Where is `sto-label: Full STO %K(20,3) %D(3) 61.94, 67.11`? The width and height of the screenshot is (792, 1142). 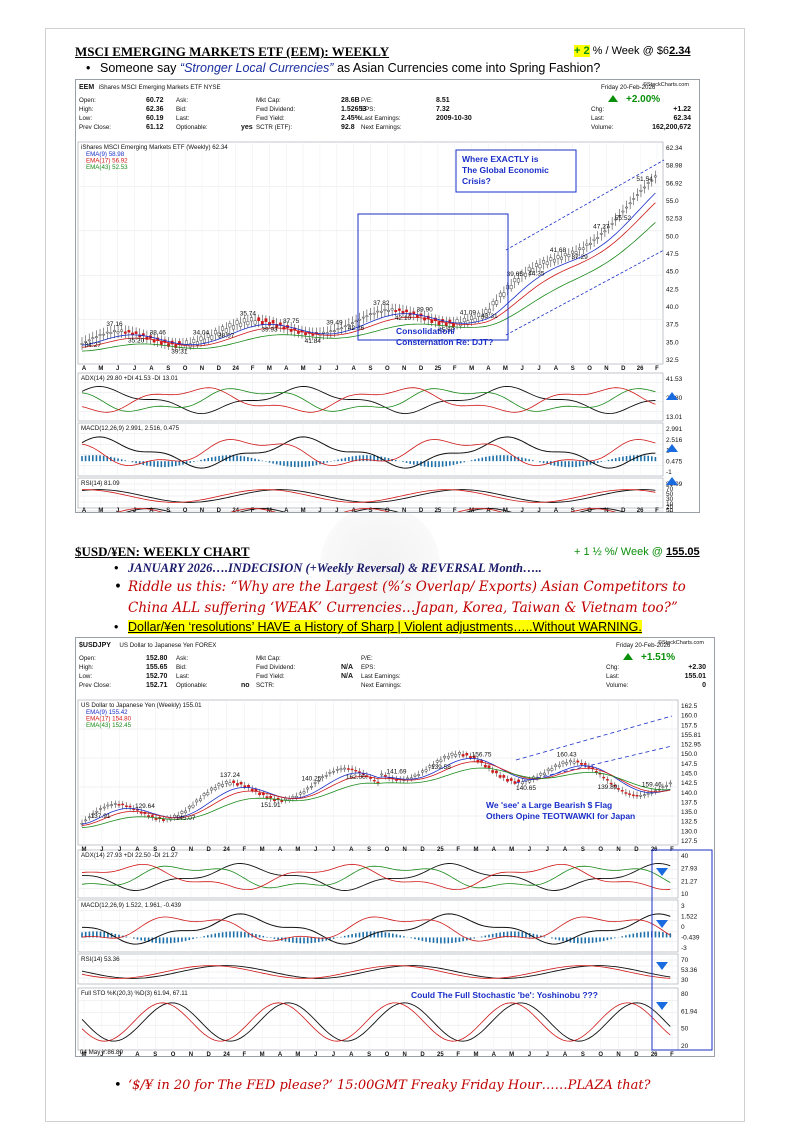
sto-label: Full STO %K(20,3) %D(3) 61.94, 67.11 is located at coordinates (134, 993).